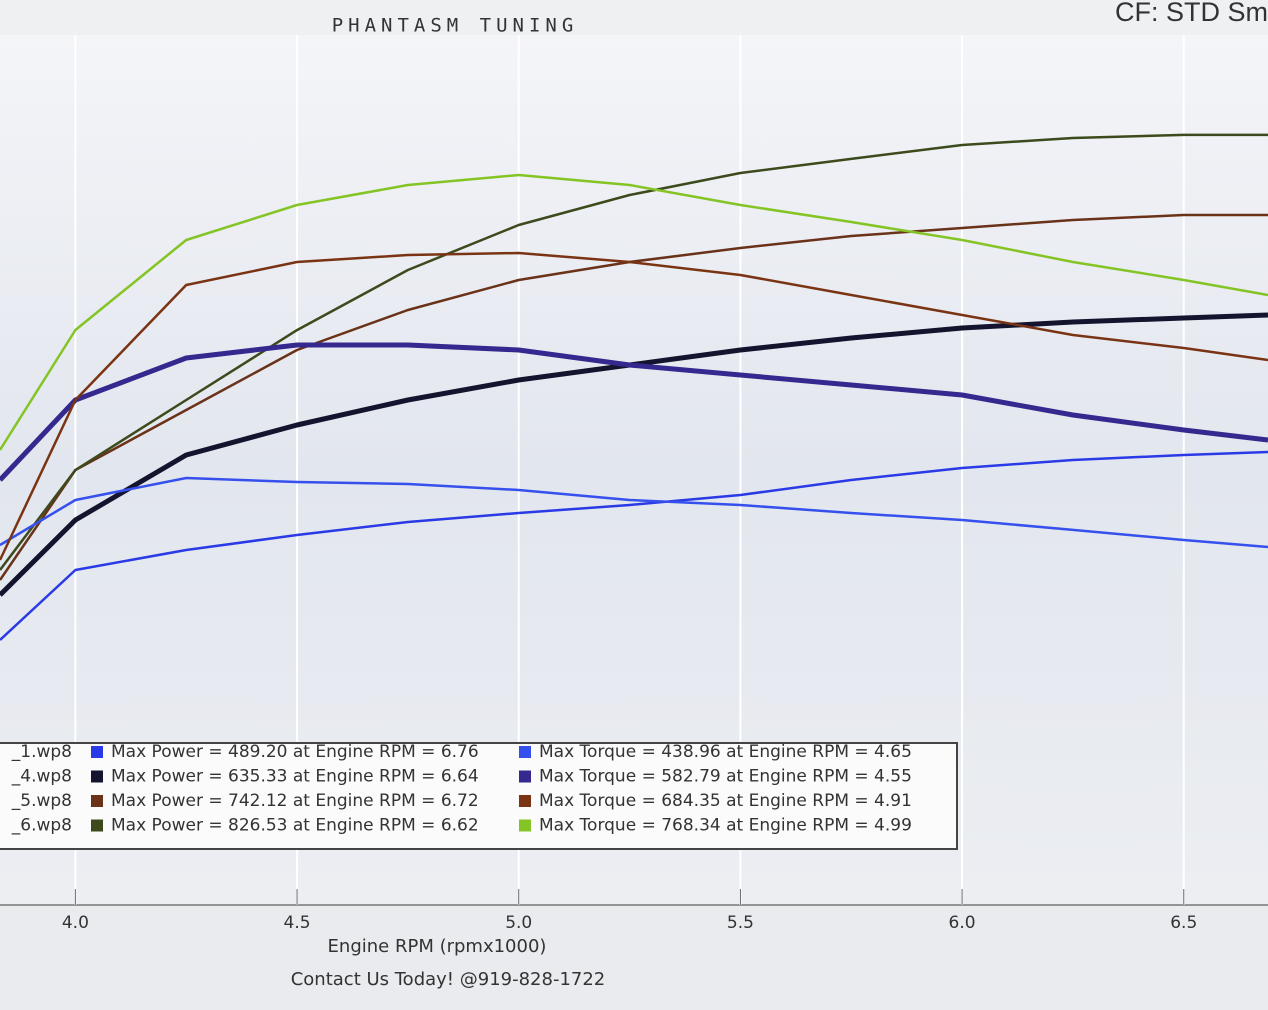  What do you see at coordinates (297, 923) in the screenshot?
I see `x-tick-label: 4.5` at bounding box center [297, 923].